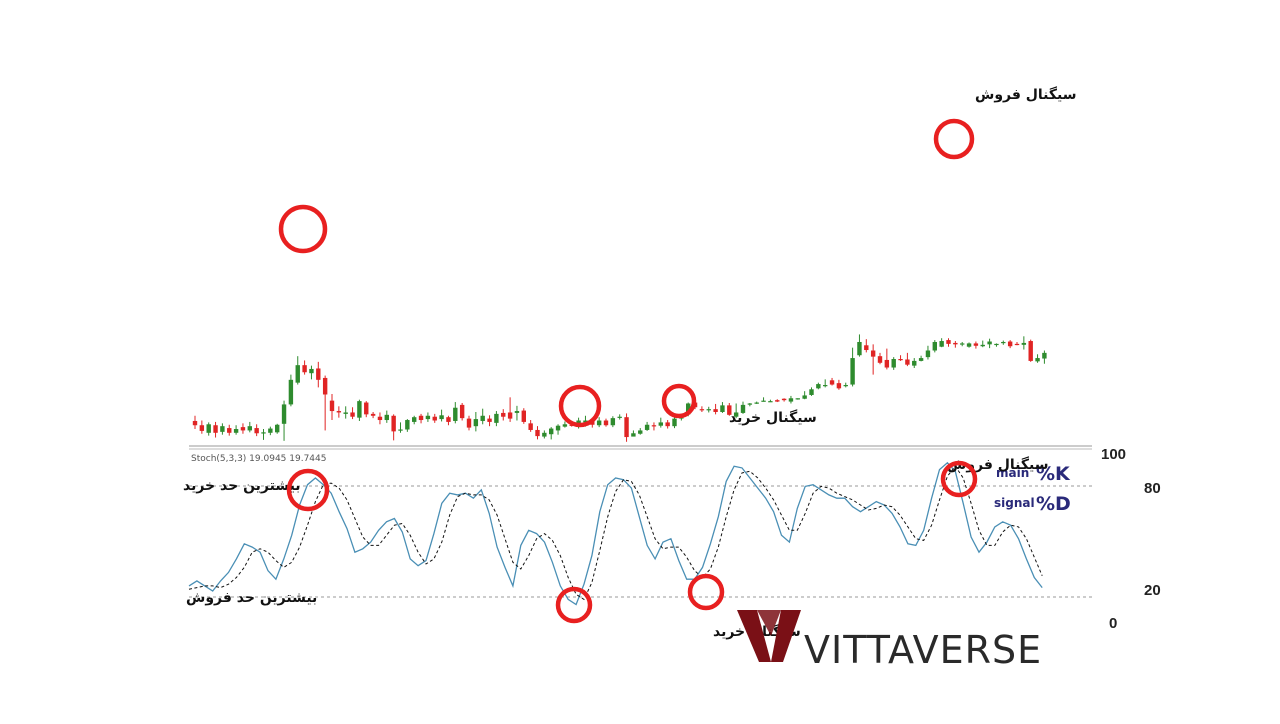 The height and width of the screenshot is (724, 1280). What do you see at coordinates (923, 650) in the screenshot?
I see `brand-name: VITTAVERSE` at bounding box center [923, 650].